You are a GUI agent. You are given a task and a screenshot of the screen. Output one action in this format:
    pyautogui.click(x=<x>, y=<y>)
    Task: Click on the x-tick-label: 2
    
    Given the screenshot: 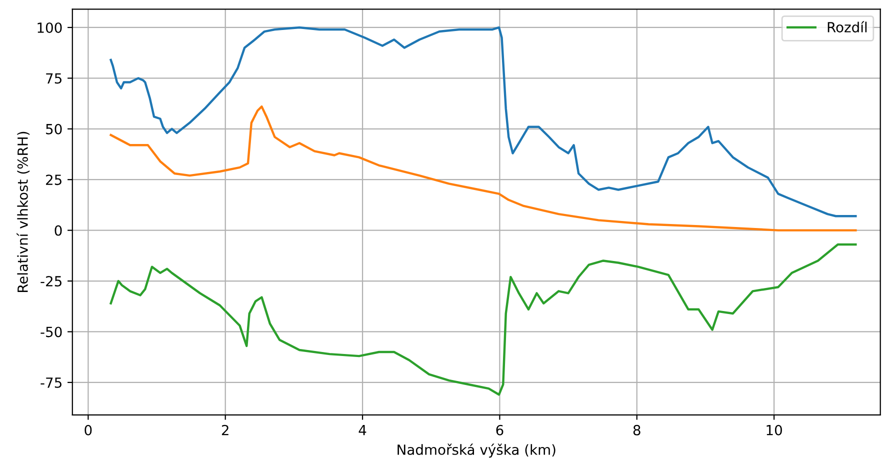 What is the action you would take?
    pyautogui.click(x=225, y=430)
    